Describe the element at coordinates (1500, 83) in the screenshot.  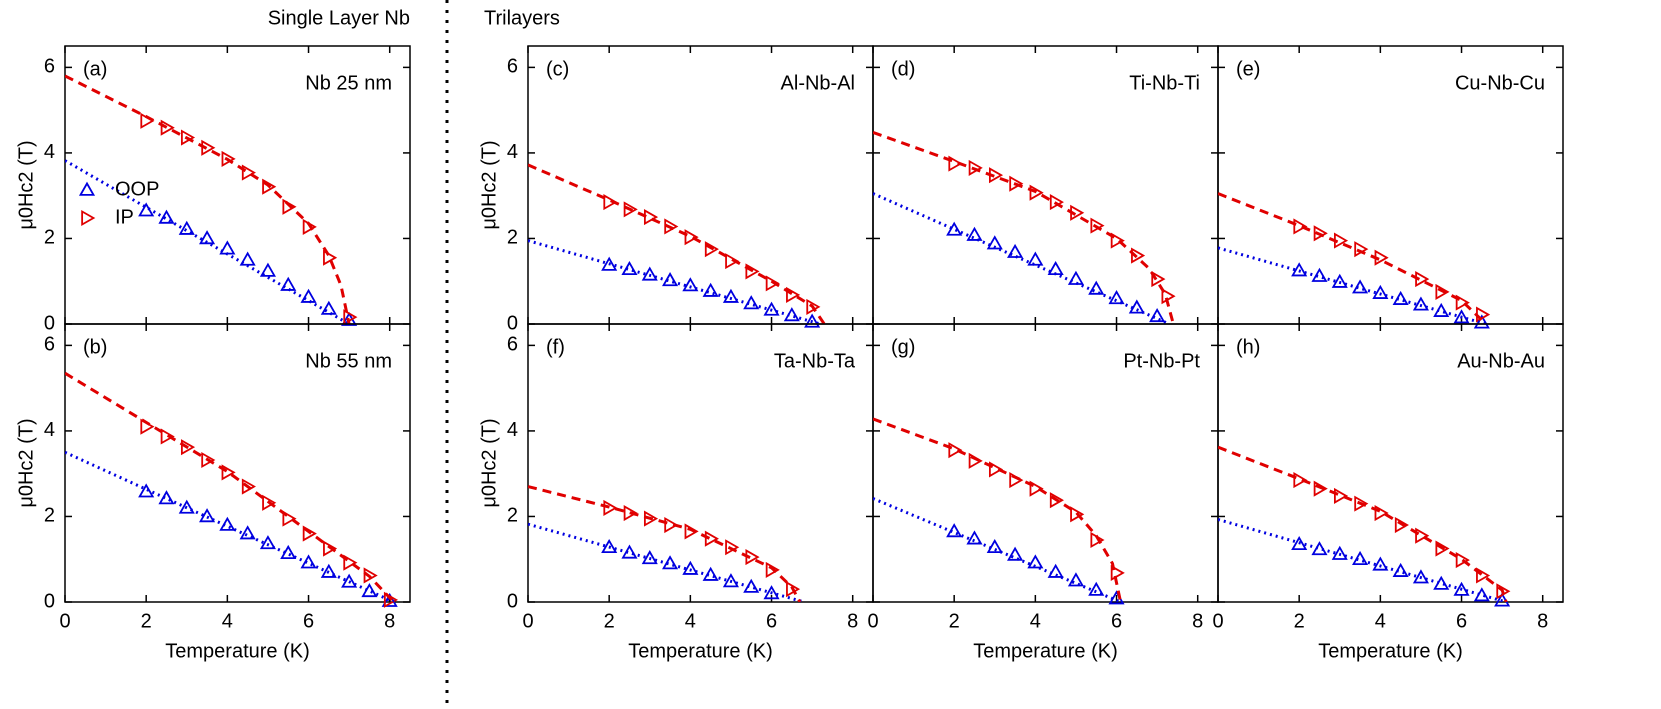
I see `panel-title: Cu-Nb-Cu` at that location.